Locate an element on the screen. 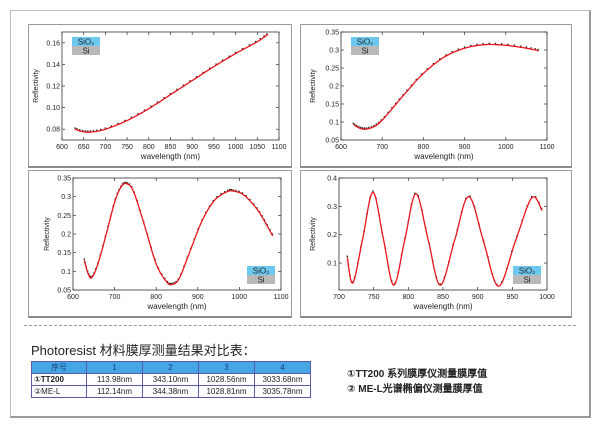 The image size is (600, 431). y-tick-label: 0.25 is located at coordinates (64, 216).